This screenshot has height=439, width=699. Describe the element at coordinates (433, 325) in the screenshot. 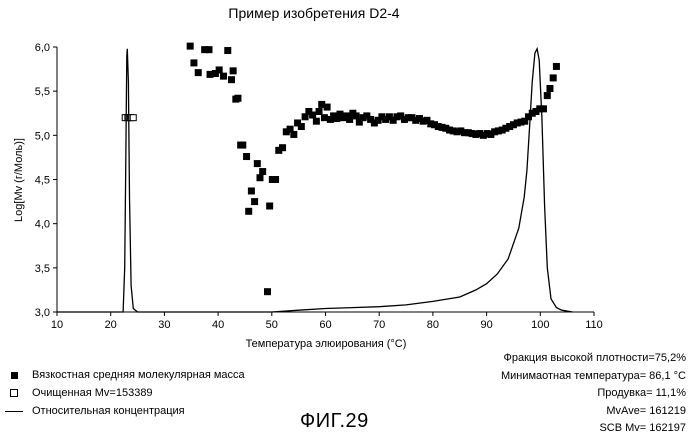

I see `x-tick-label: 80` at that location.